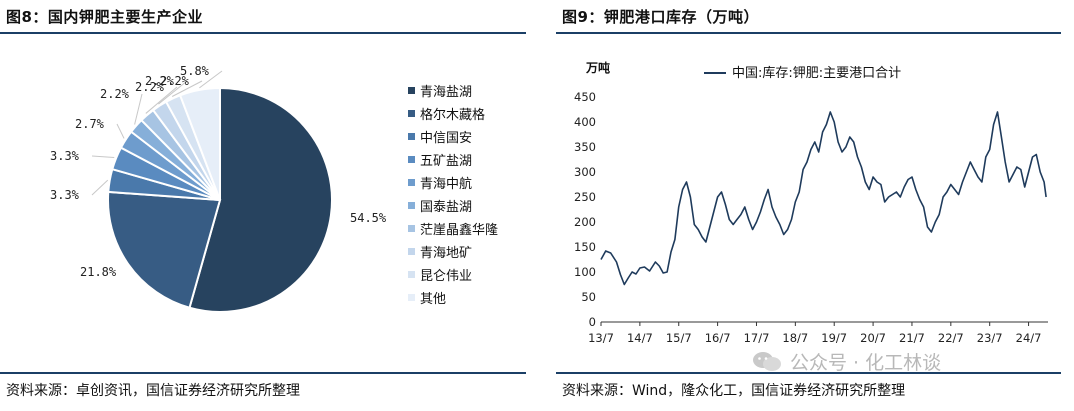  Describe the element at coordinates (640, 338) in the screenshot. I see `x-tick-label: 14/7` at that location.